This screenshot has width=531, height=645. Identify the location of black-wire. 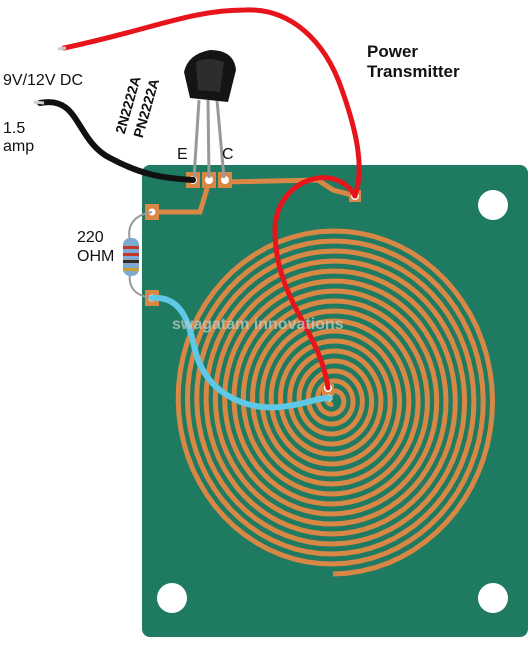
(116, 141).